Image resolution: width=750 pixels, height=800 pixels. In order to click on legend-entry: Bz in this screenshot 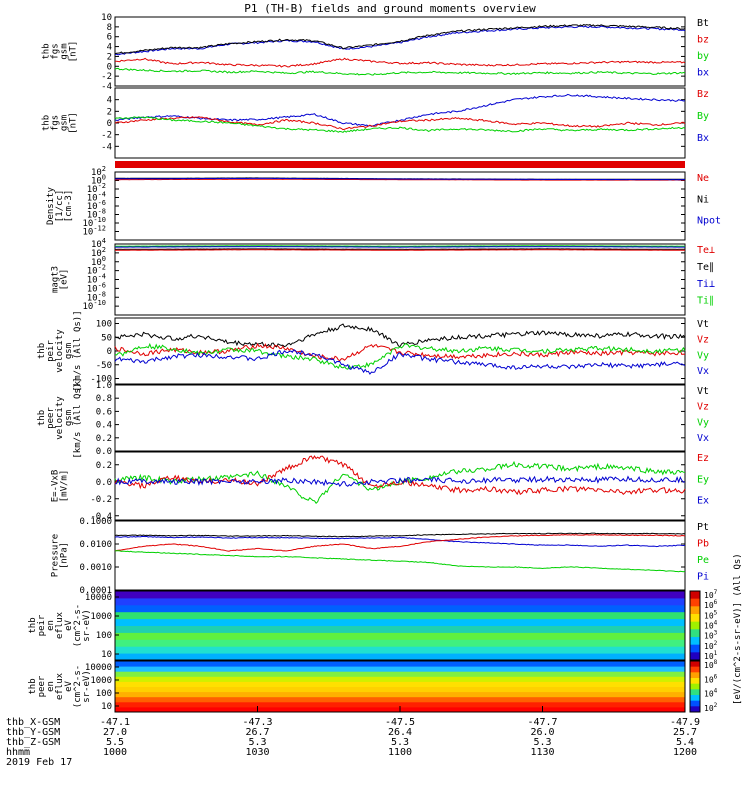, I will do `click(703, 94)`.